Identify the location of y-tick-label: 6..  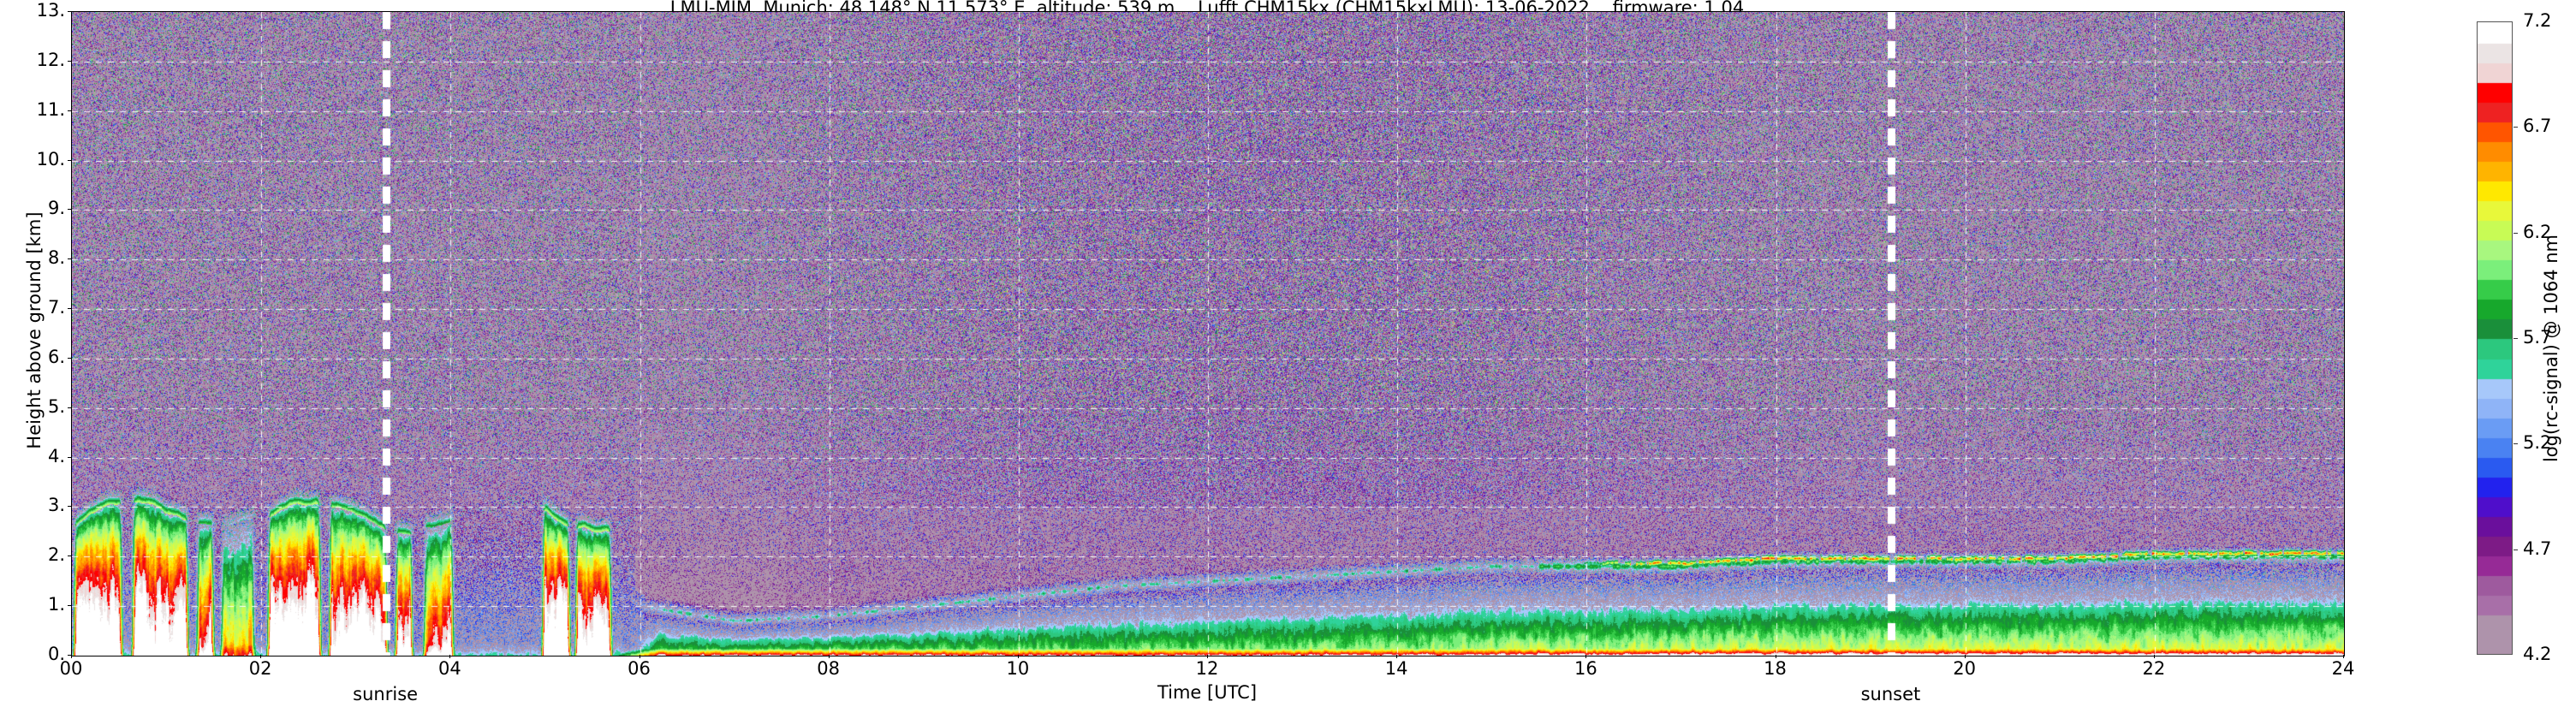
(56, 356).